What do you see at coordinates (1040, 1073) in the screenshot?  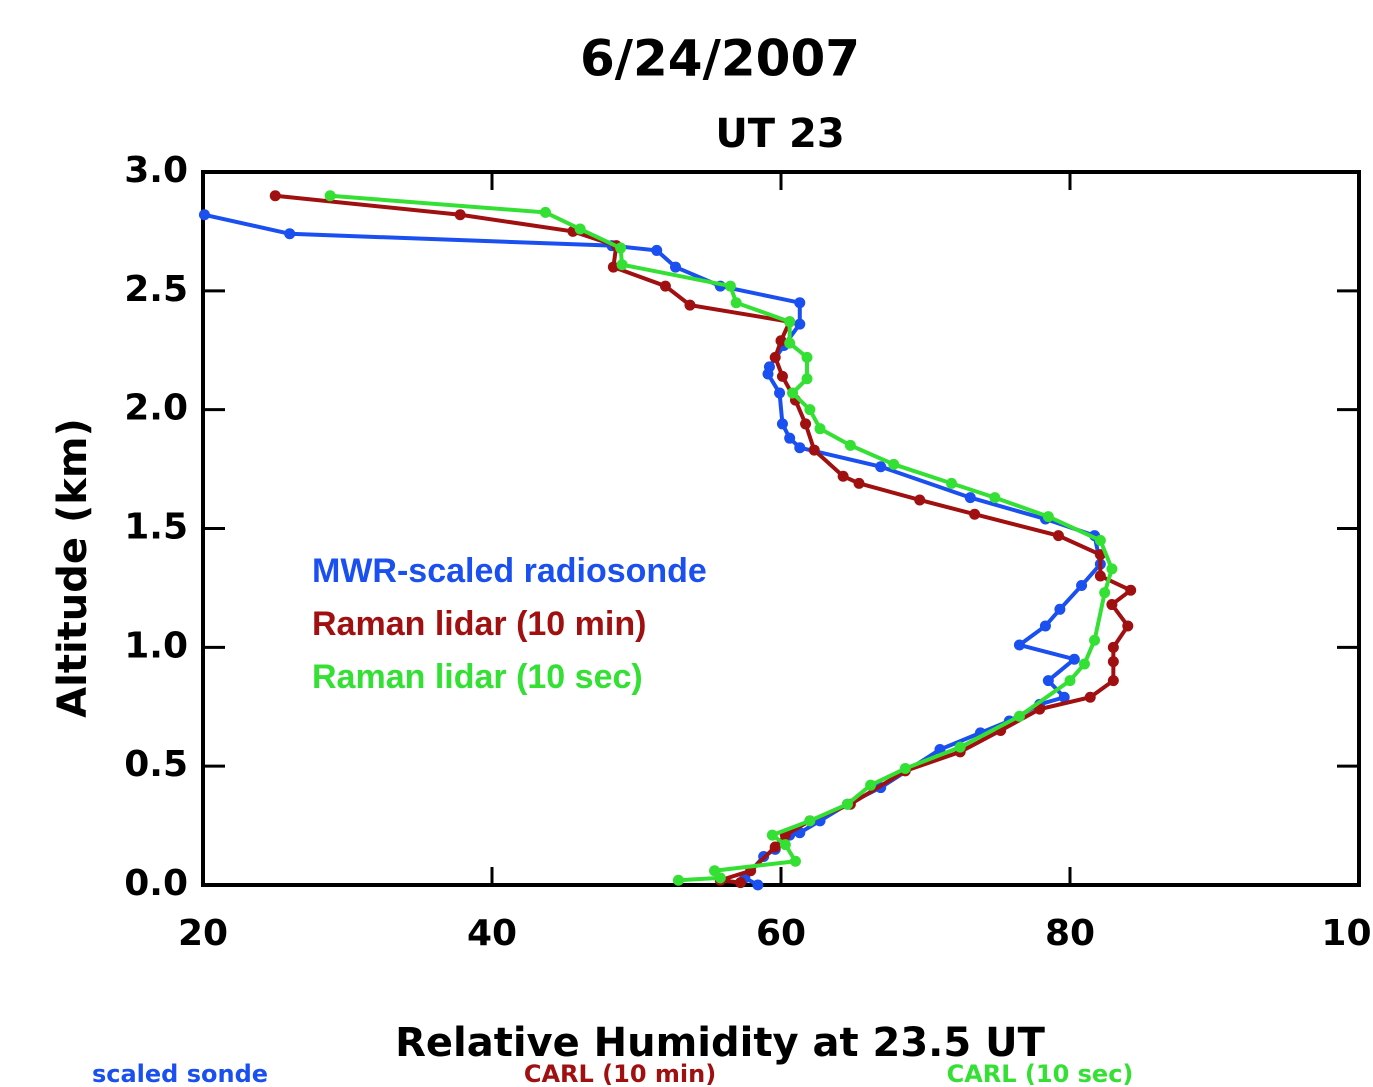 I see `footer-label: CARL (10 sec)` at bounding box center [1040, 1073].